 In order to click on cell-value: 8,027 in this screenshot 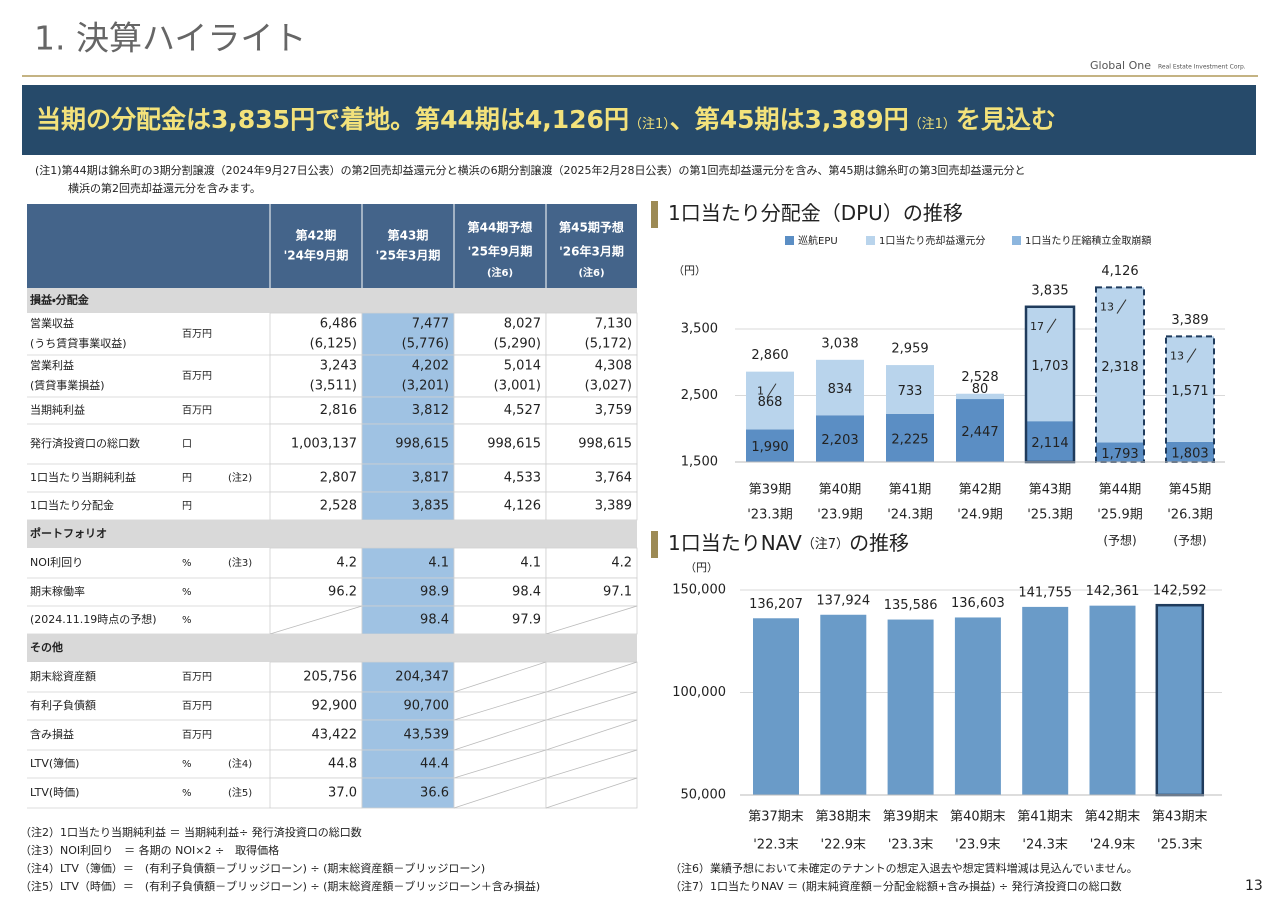, I will do `click(522, 324)`.